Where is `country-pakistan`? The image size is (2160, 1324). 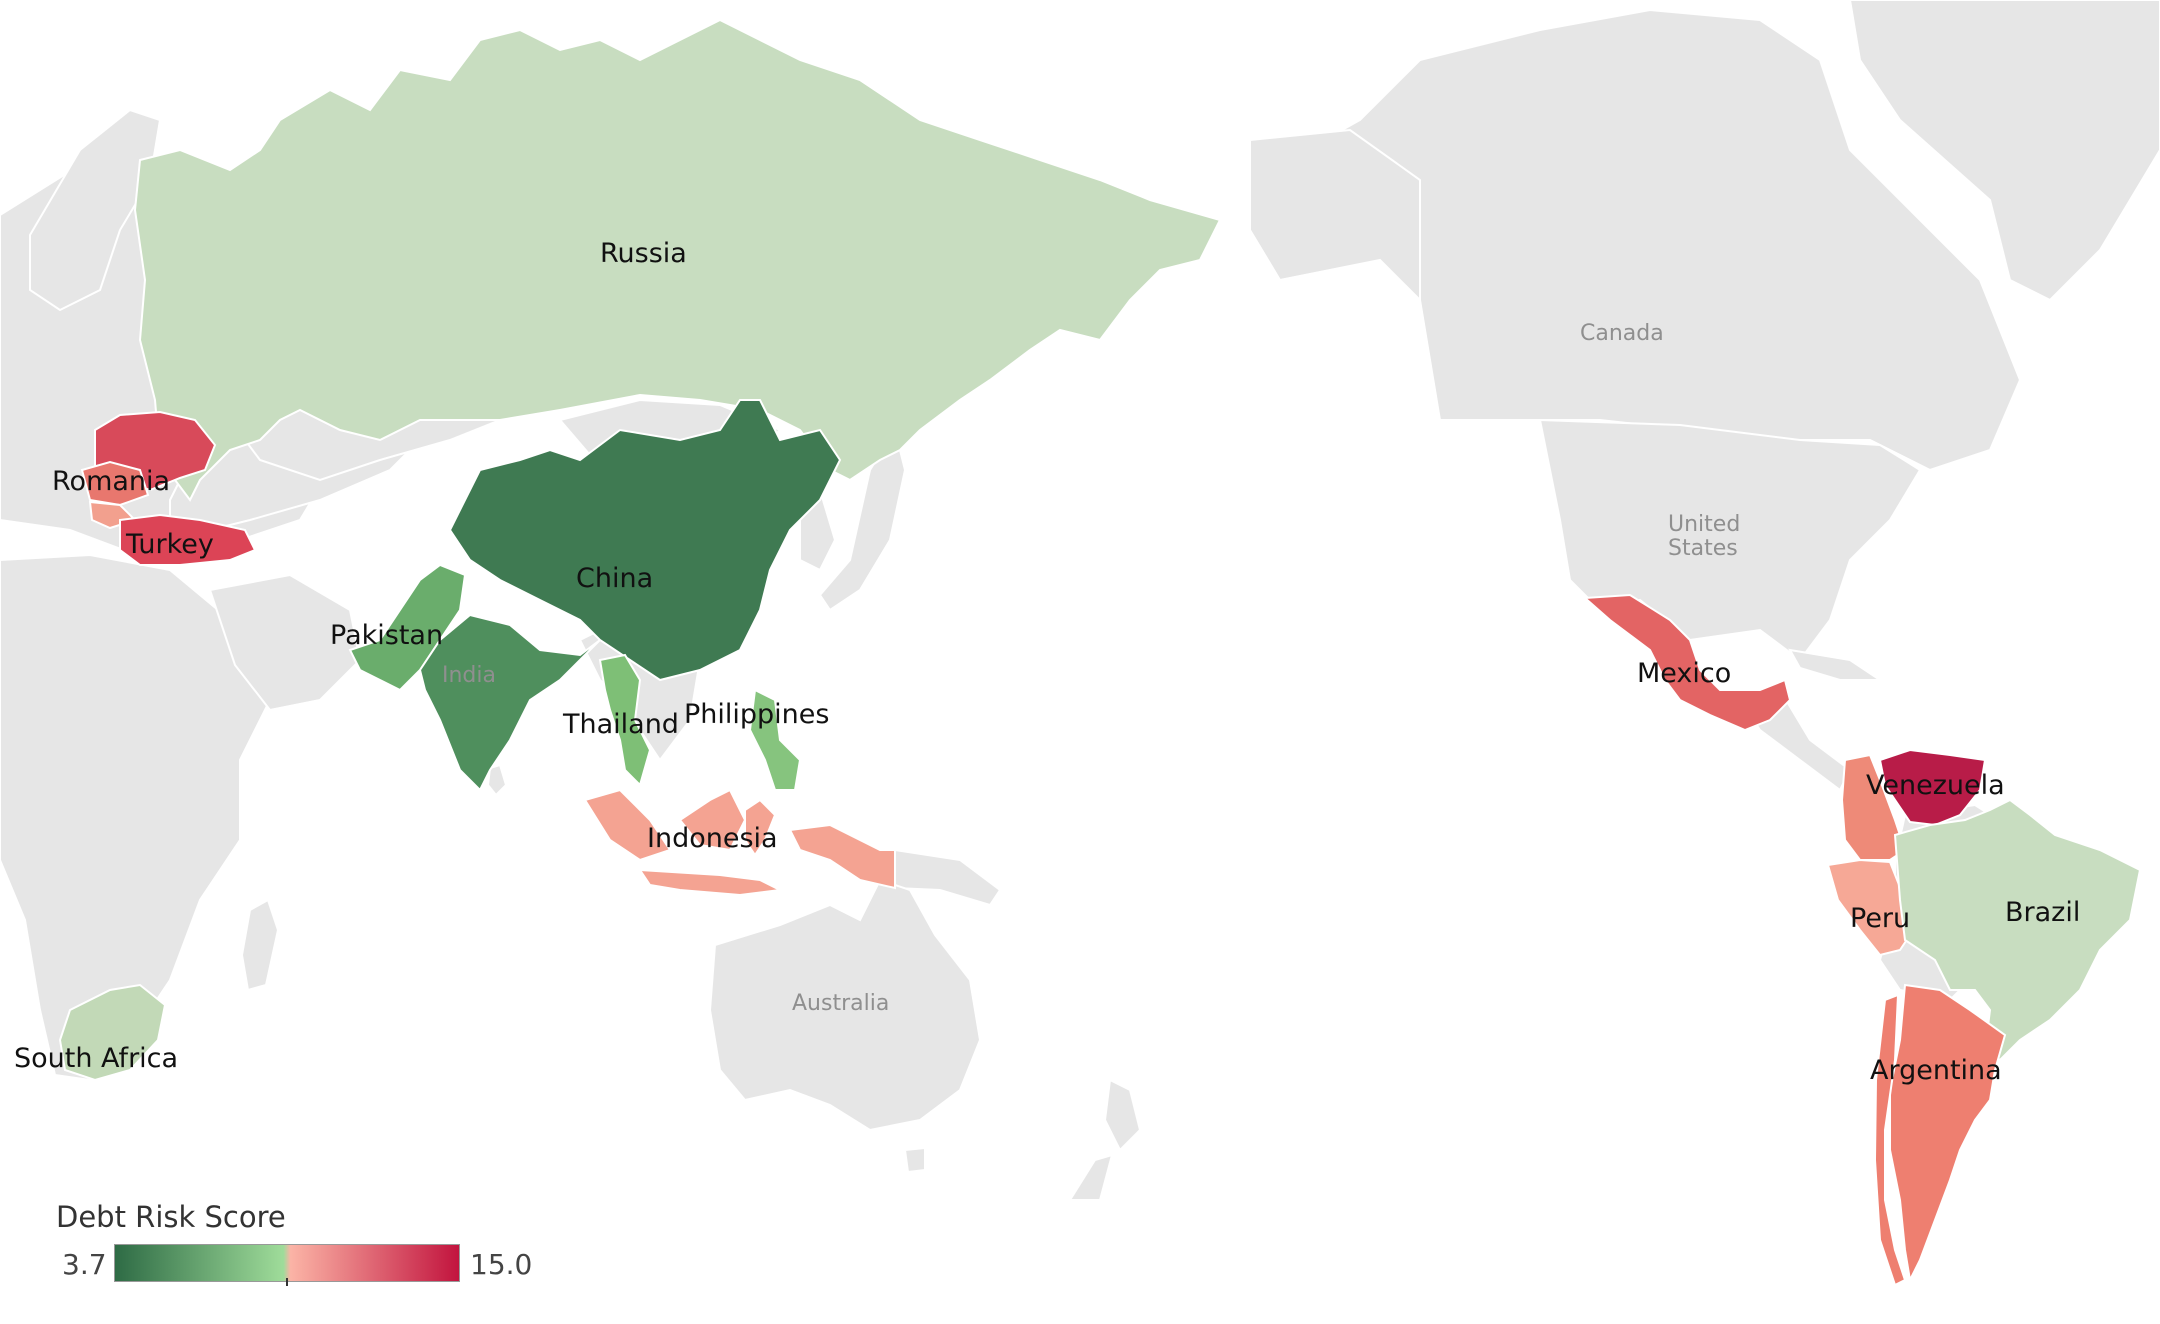
country-pakistan is located at coordinates (407, 627).